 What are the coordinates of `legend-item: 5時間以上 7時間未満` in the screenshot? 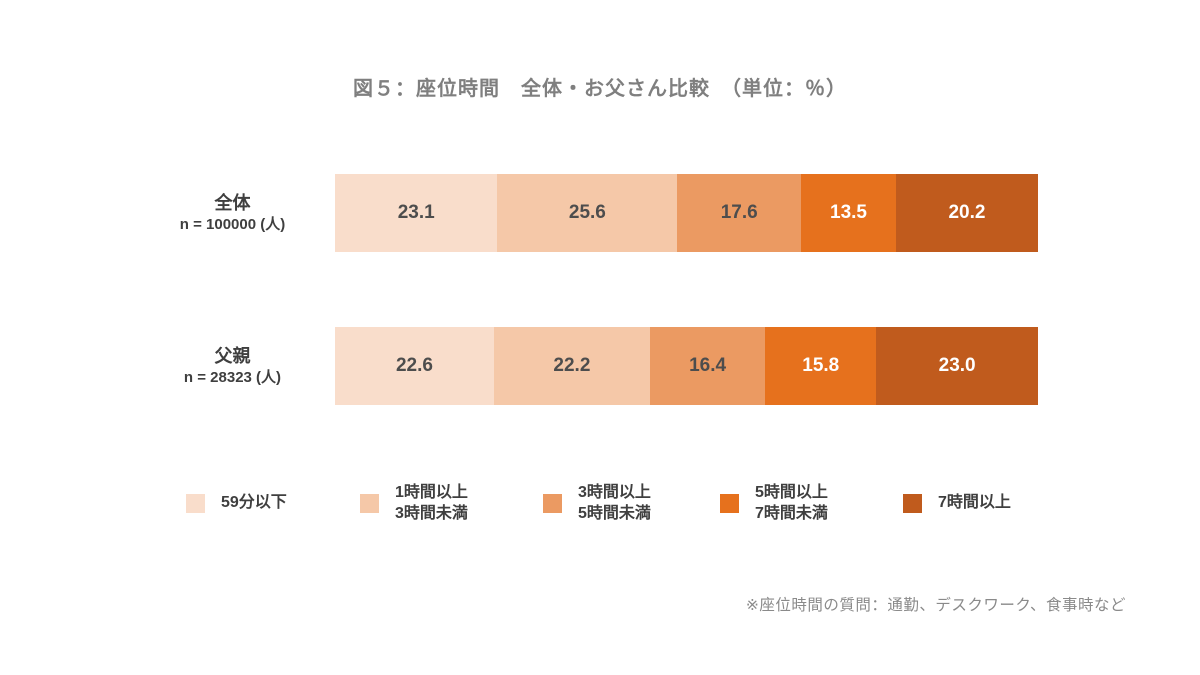 It's located at (774, 504).